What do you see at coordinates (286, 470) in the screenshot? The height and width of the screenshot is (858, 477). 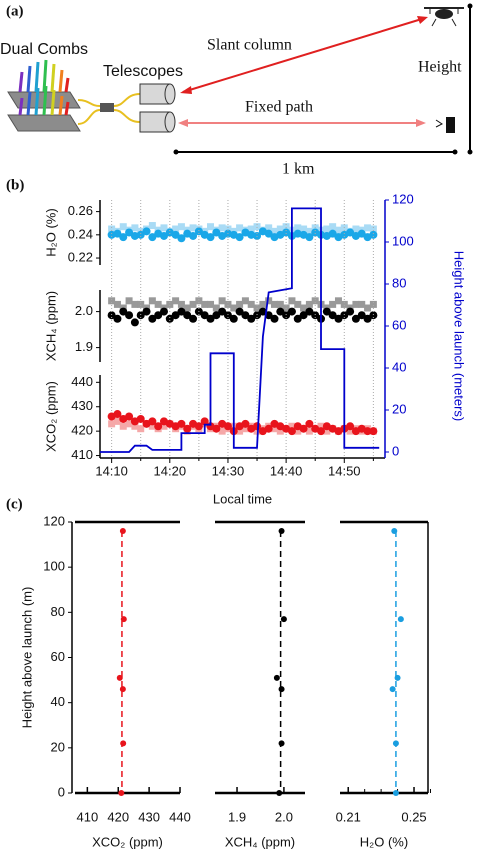 I see `x-tick-label: 14:40` at bounding box center [286, 470].